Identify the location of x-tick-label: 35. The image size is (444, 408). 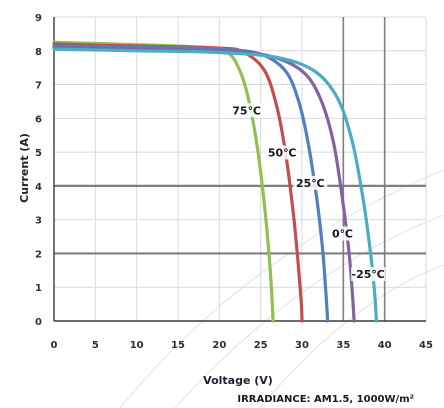
(343, 345).